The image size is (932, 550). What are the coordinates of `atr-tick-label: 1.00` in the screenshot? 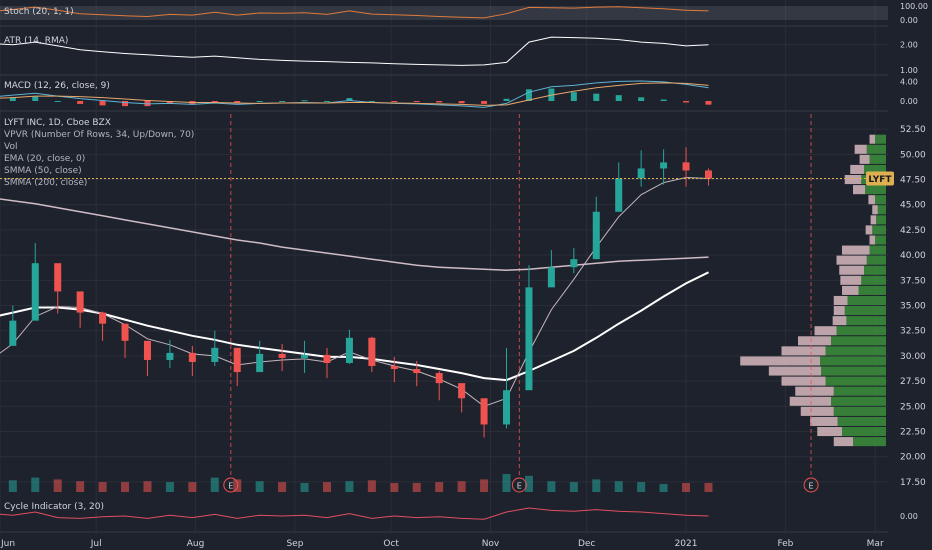 It's located at (909, 70).